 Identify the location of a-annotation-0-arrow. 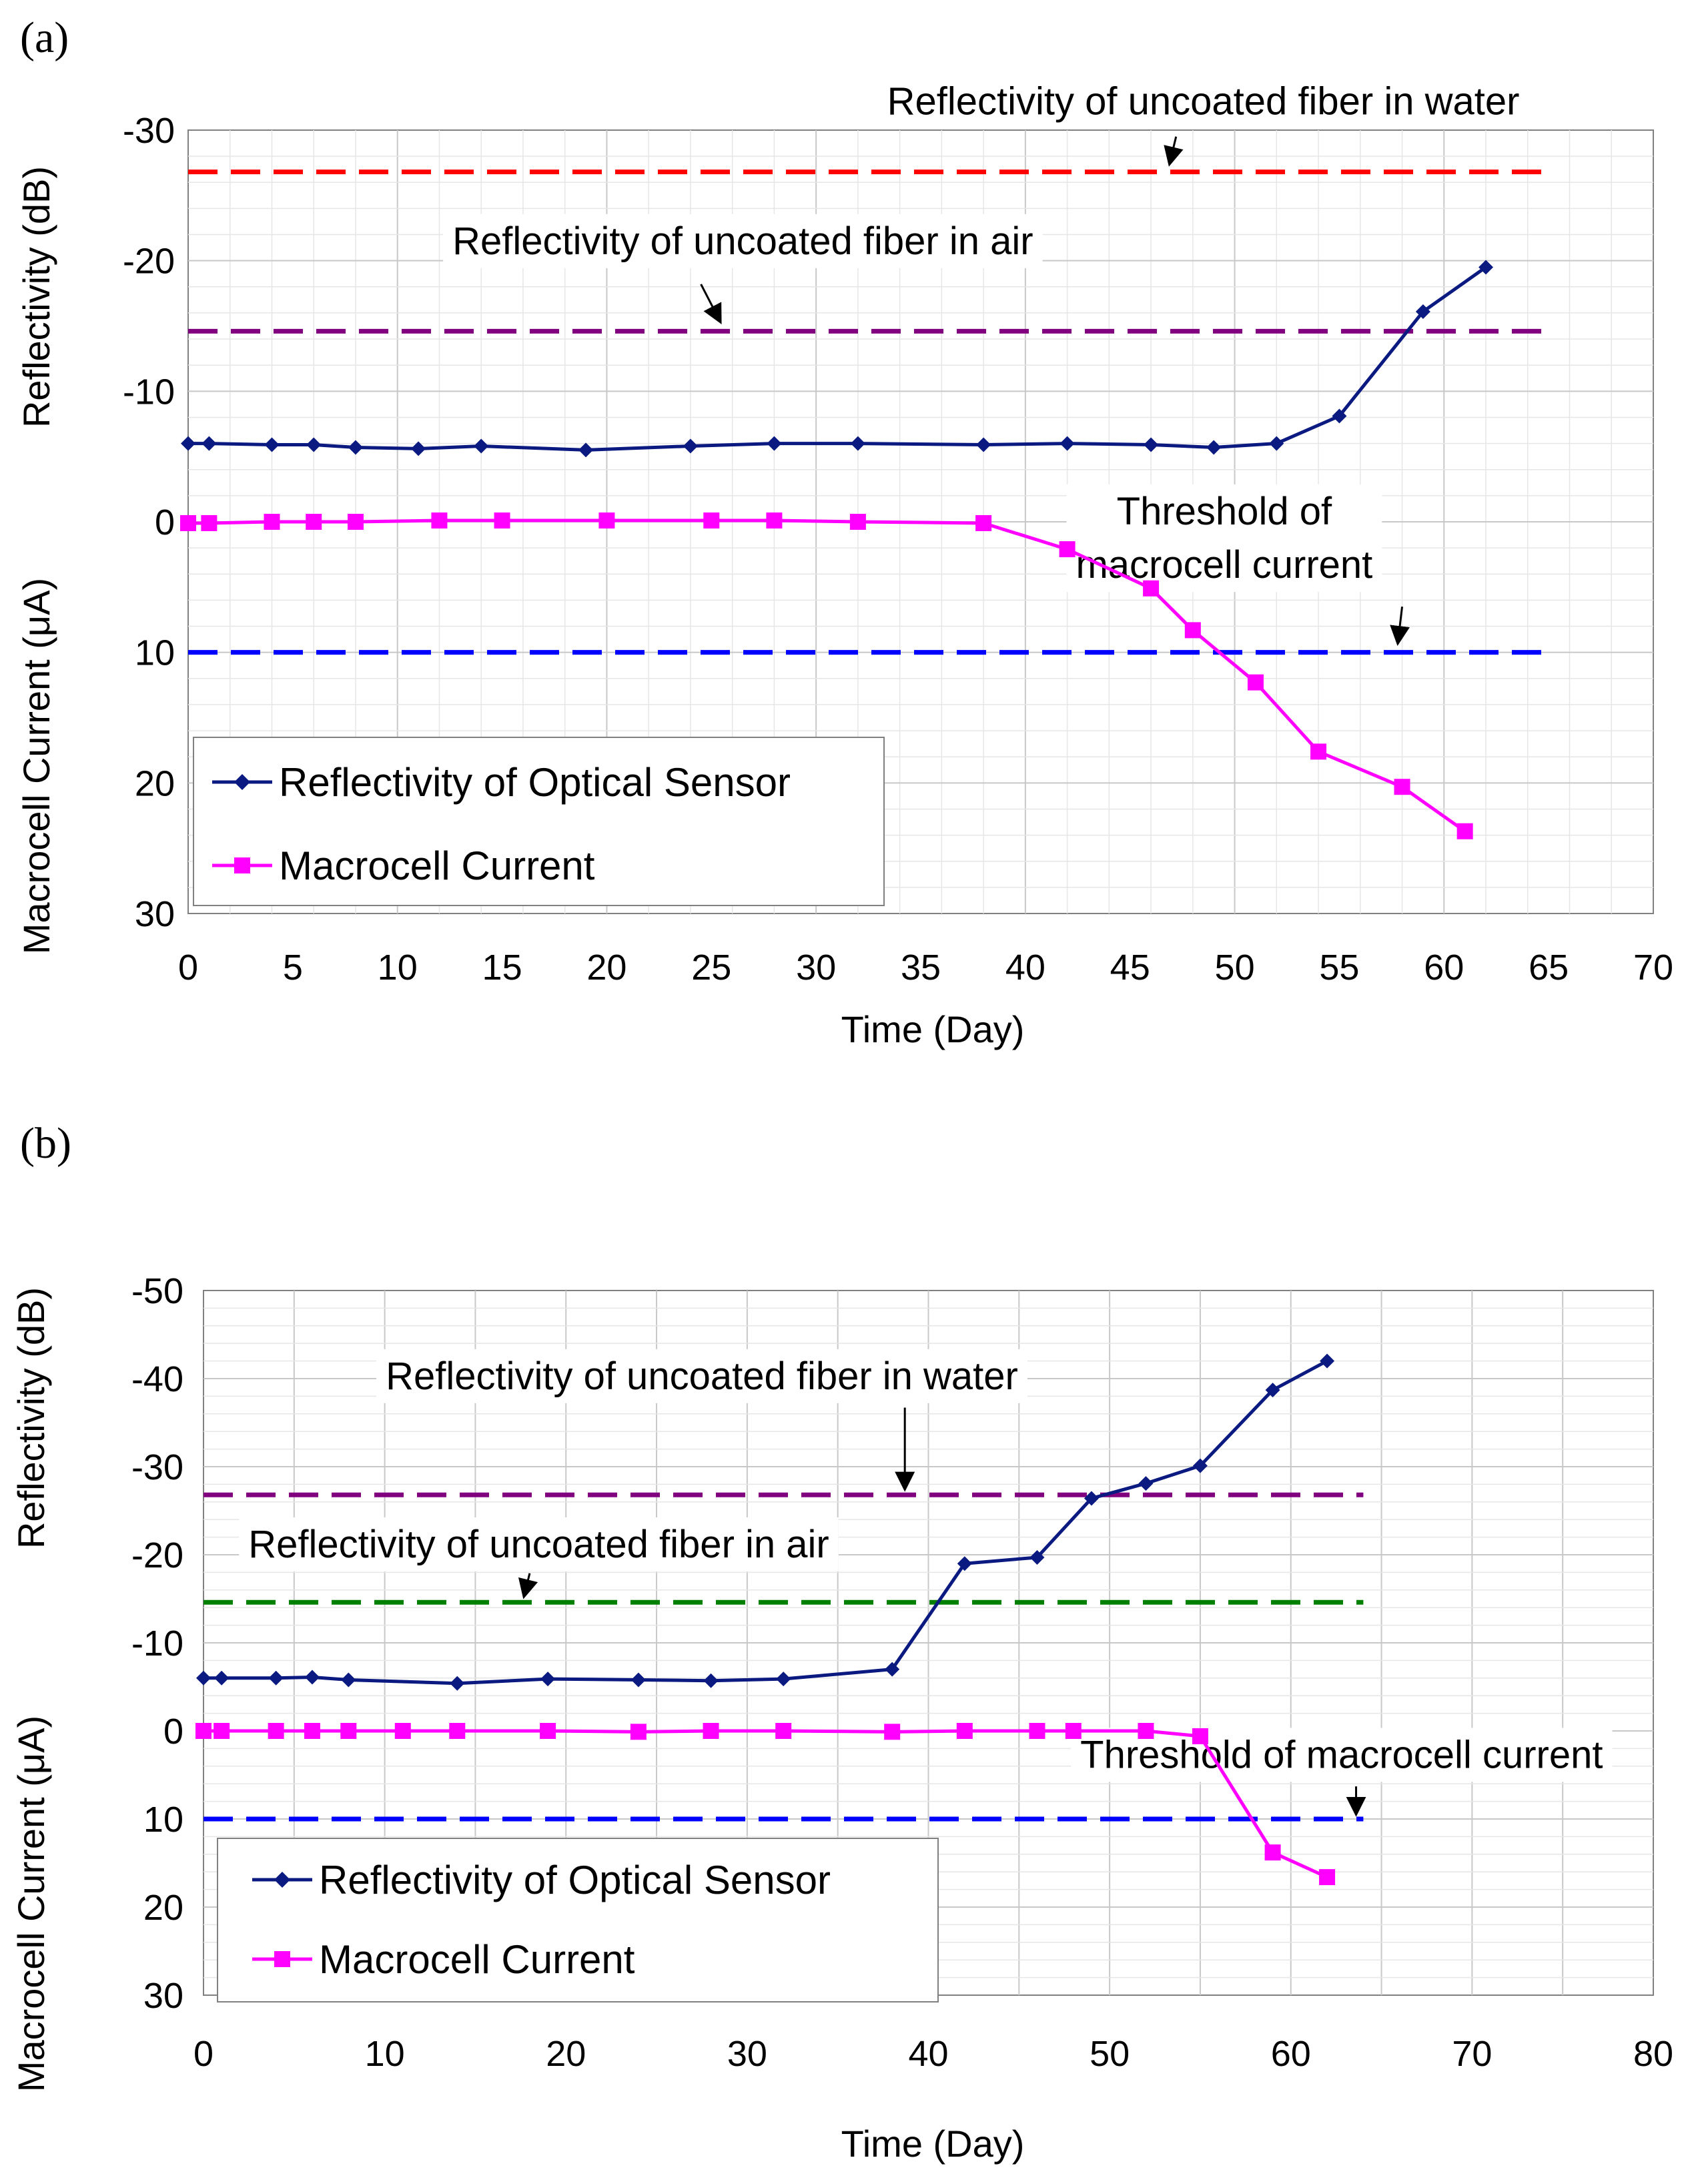
(1174, 151).